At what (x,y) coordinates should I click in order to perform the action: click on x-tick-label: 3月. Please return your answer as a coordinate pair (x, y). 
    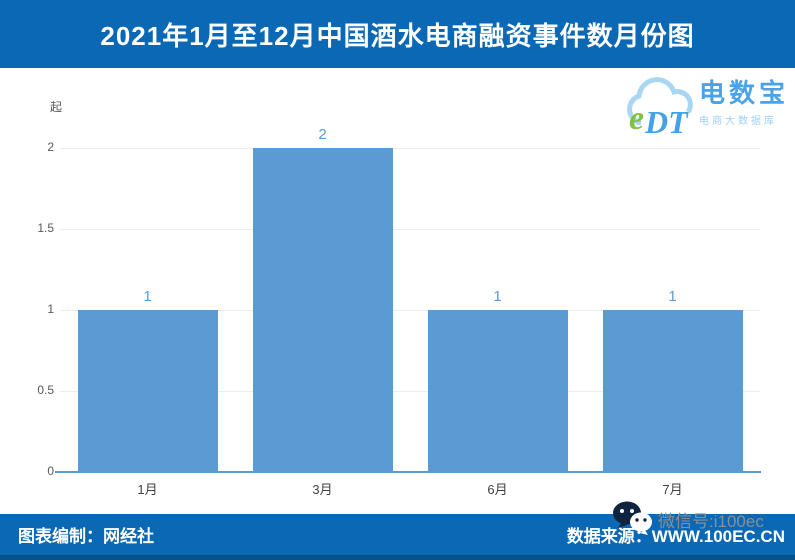
    Looking at the image, I should click on (322, 489).